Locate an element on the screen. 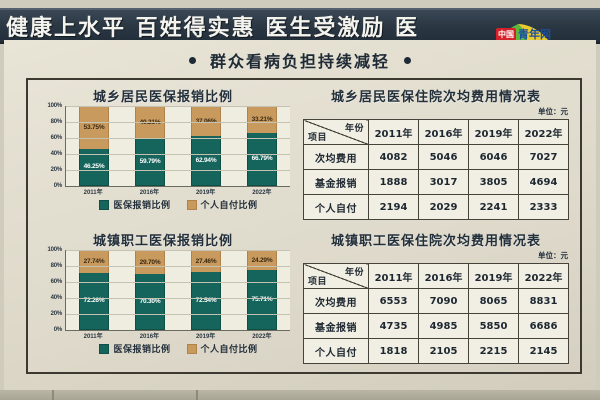 This screenshot has width=600, height=400. bar-segment-reimbursement: 75.71% is located at coordinates (262, 299).